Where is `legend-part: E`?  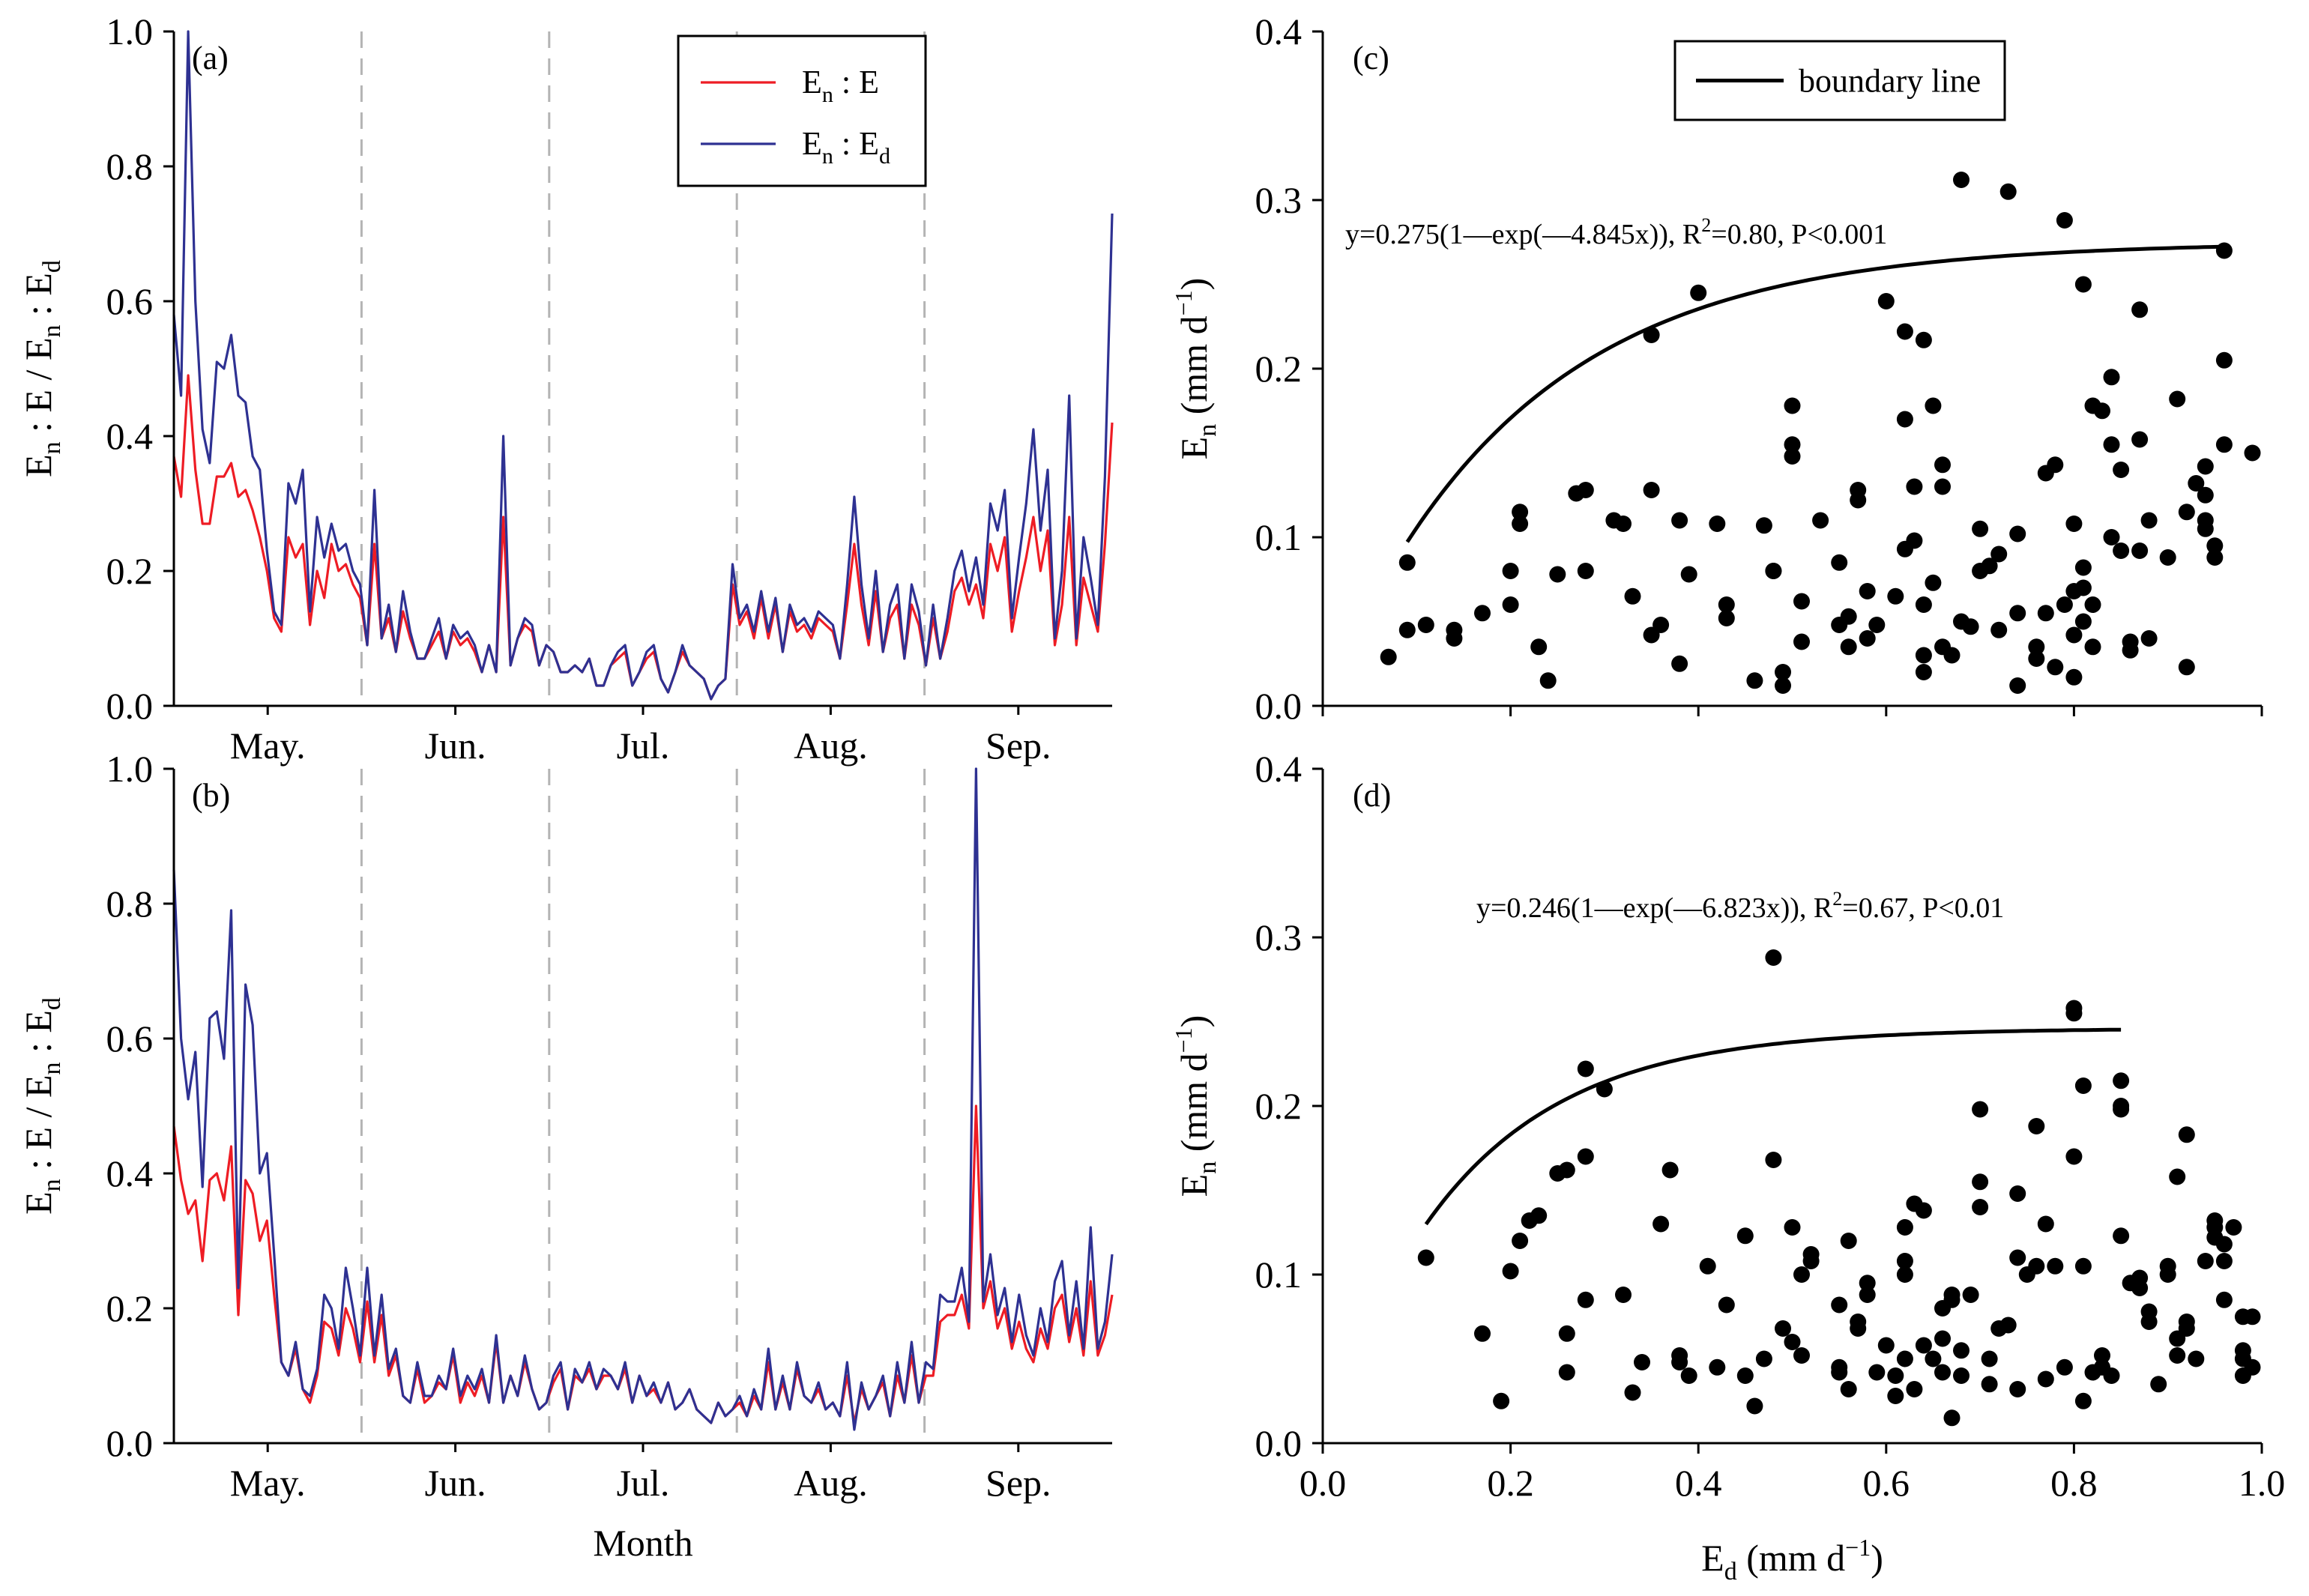
legend-part: E is located at coordinates (812, 82).